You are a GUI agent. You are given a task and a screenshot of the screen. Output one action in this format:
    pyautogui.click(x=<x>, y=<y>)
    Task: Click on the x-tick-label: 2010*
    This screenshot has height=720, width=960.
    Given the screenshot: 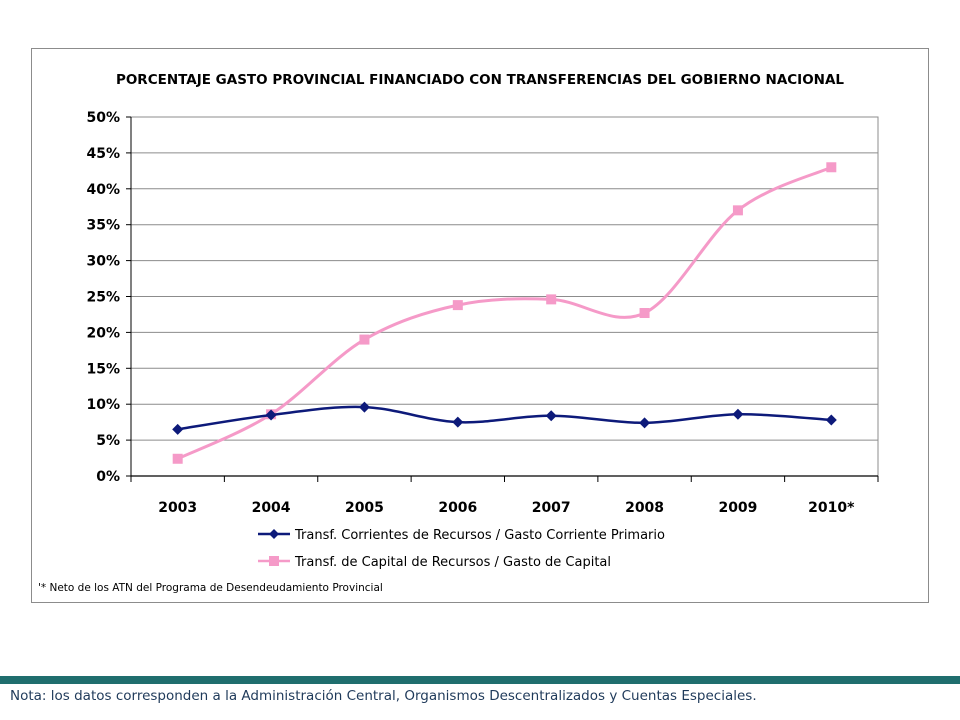 What is the action you would take?
    pyautogui.click(x=831, y=508)
    